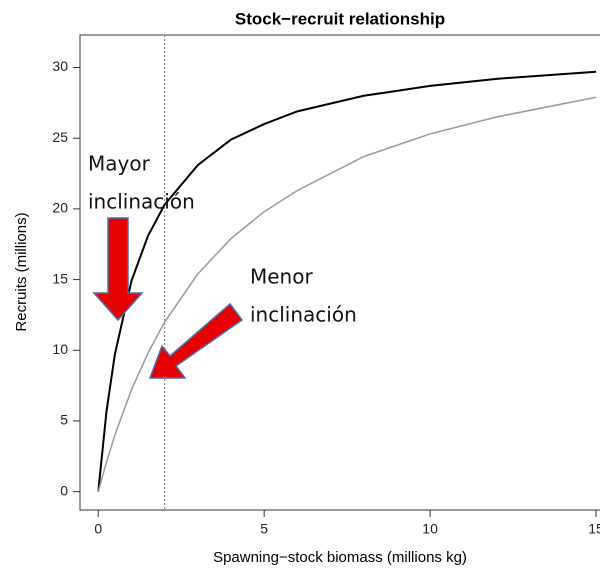  Describe the element at coordinates (264, 529) in the screenshot. I see `x-tick-label: 5` at that location.